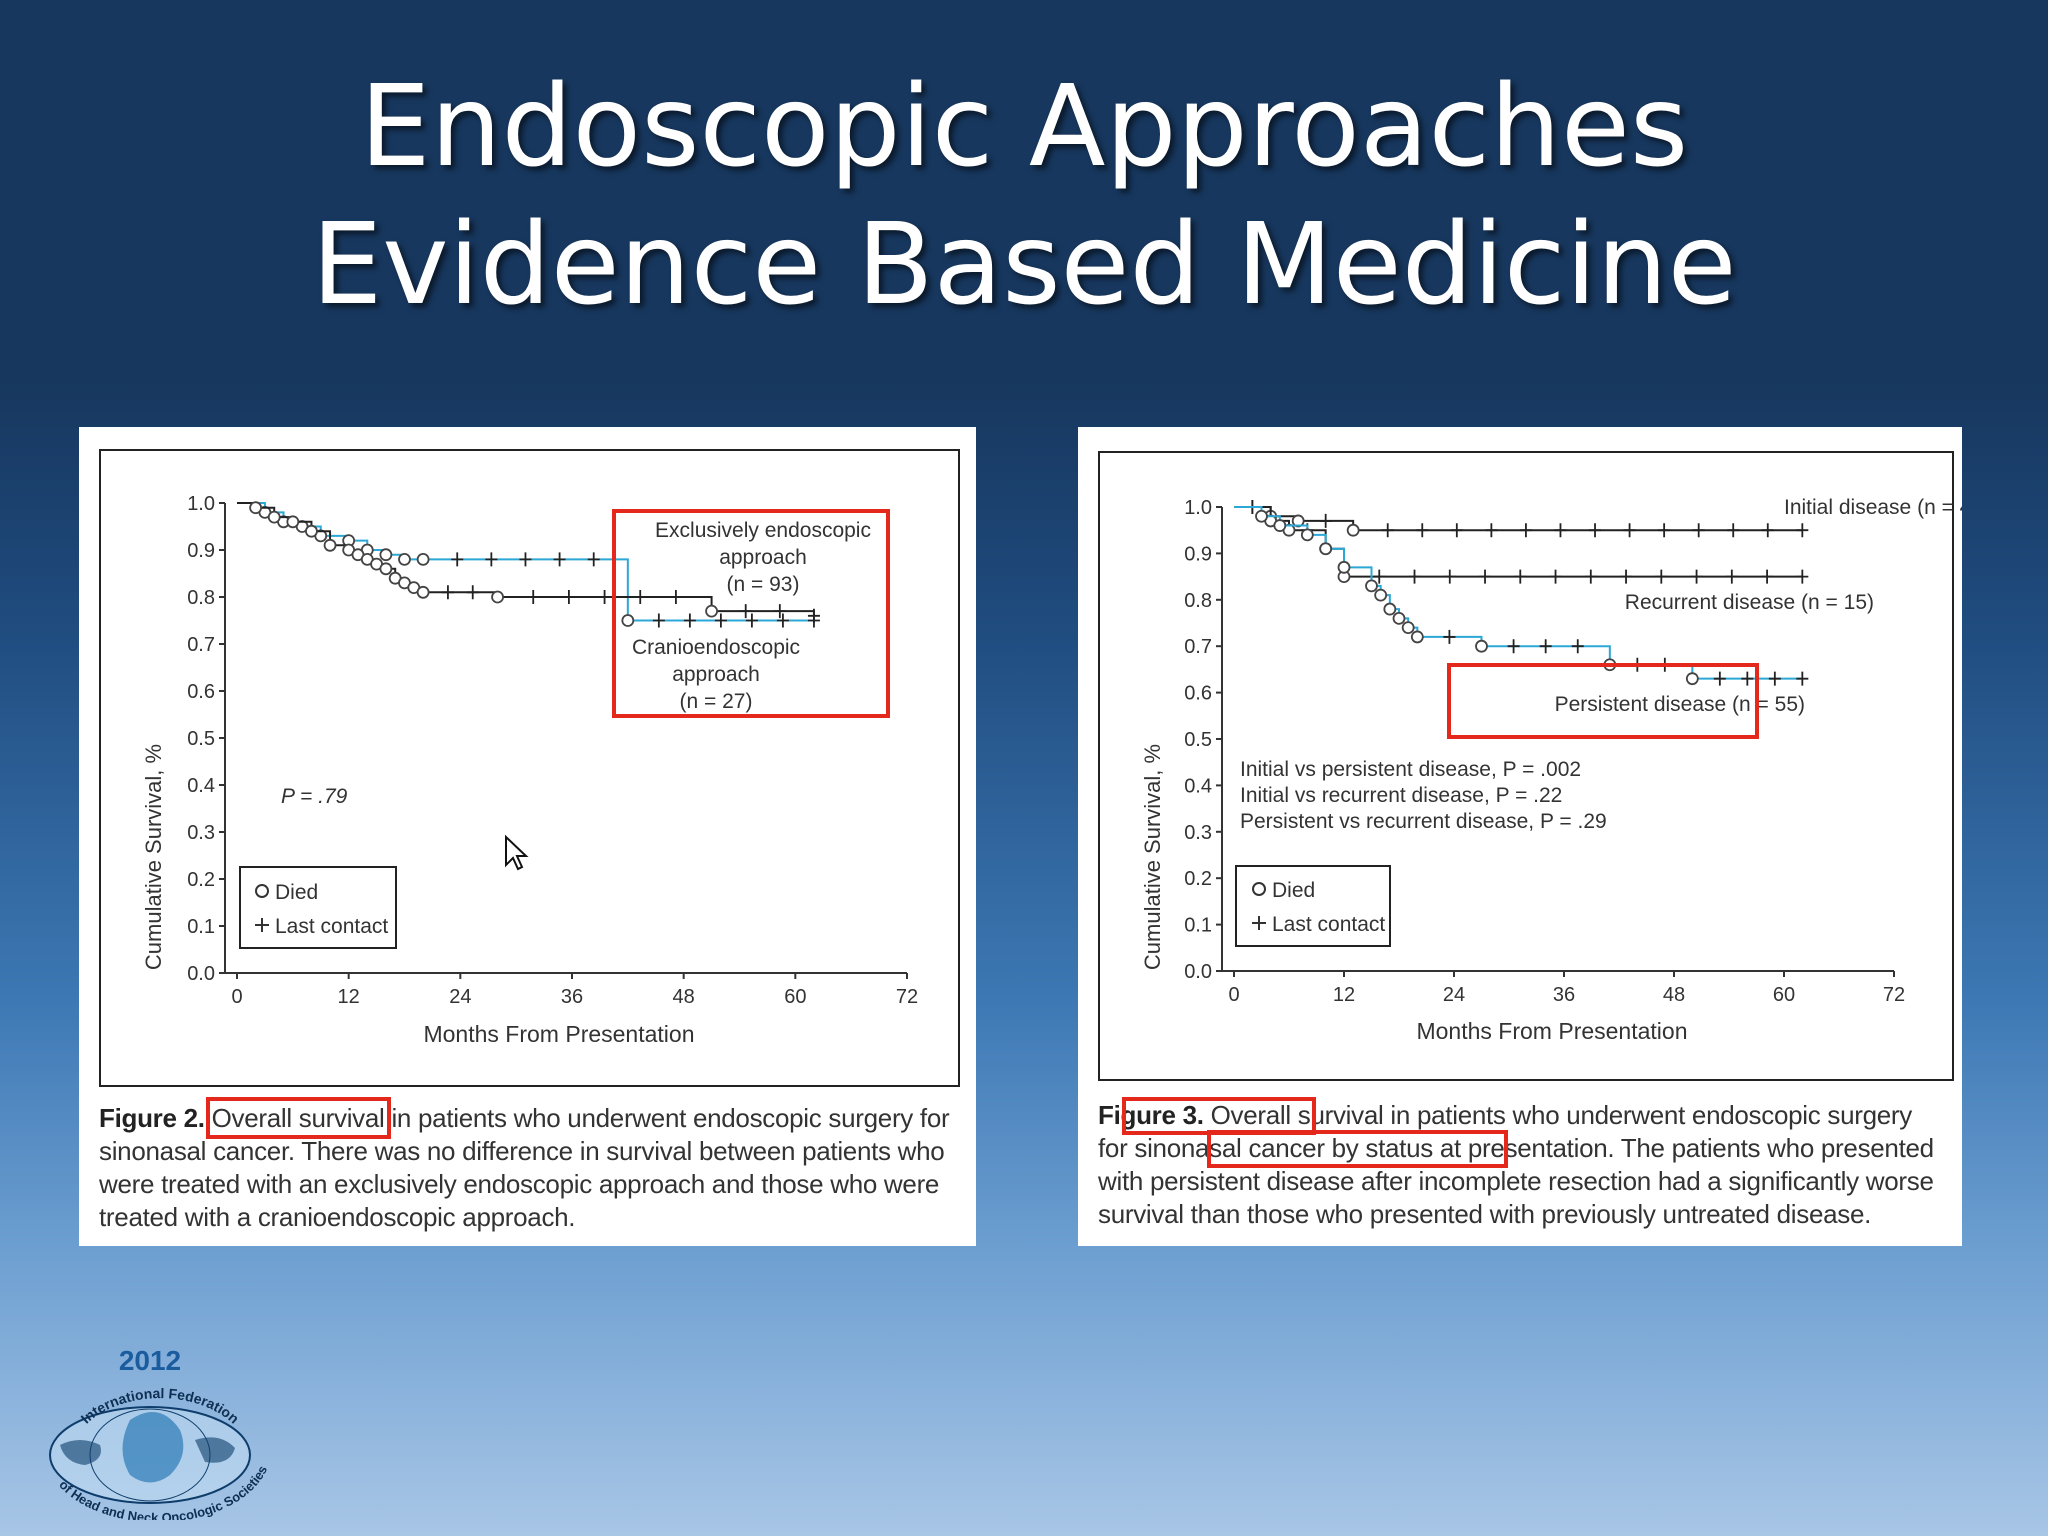  What do you see at coordinates (201, 833) in the screenshot?
I see `fig2-y-tick-label: 0.3` at bounding box center [201, 833].